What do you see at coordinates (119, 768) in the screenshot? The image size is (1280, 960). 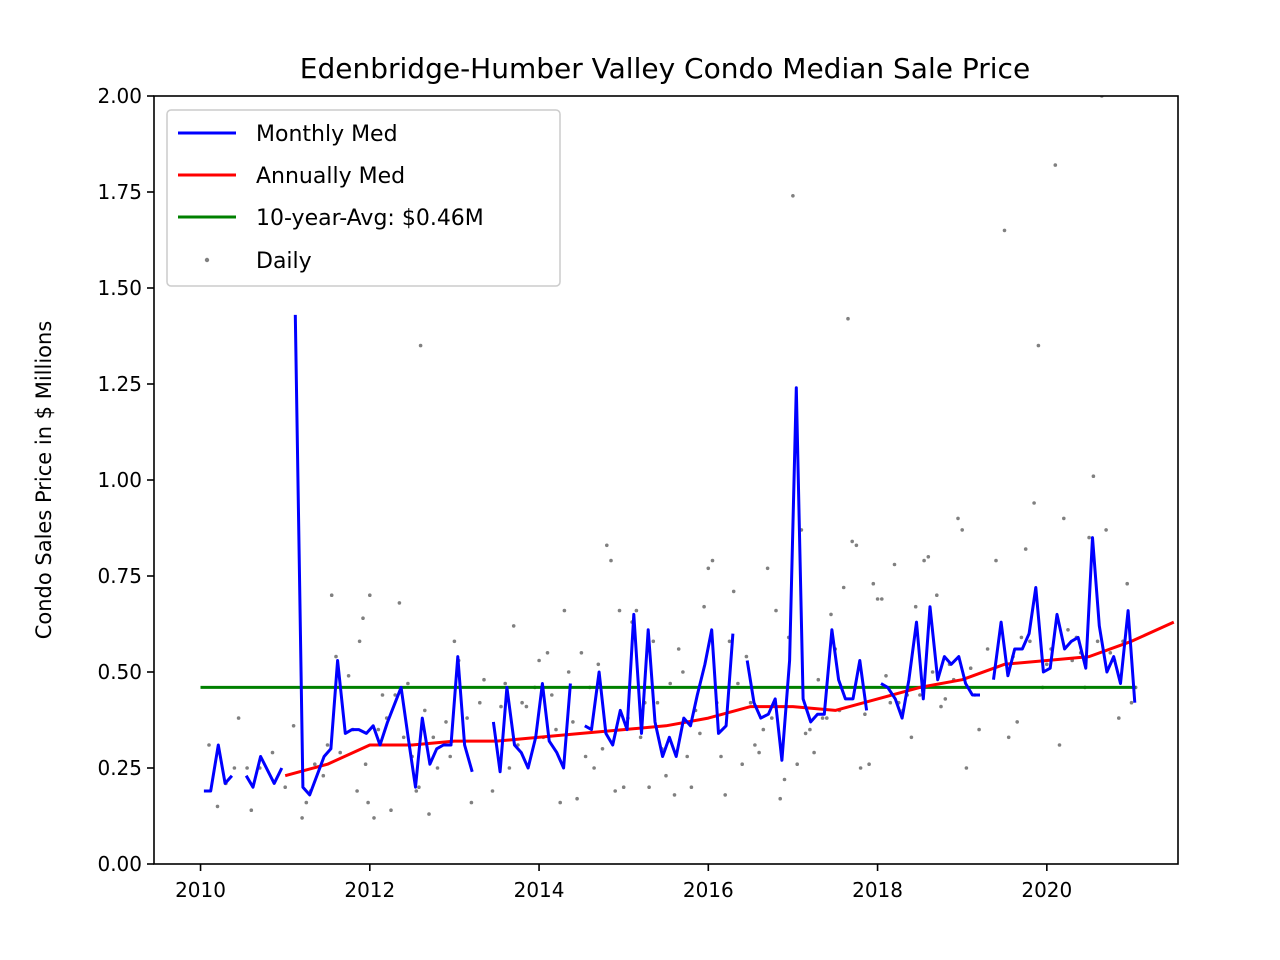 I see `y-tick-label-1: 0.25` at bounding box center [119, 768].